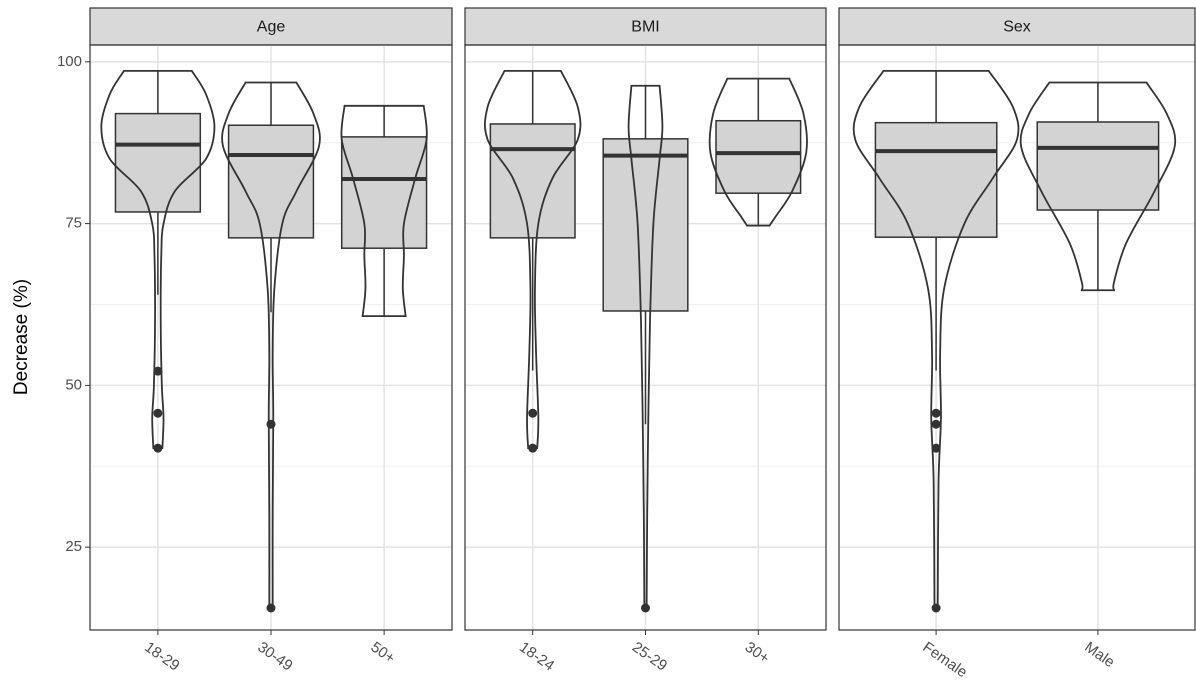  I want to click on x-tick-label: Male, so click(1099, 655).